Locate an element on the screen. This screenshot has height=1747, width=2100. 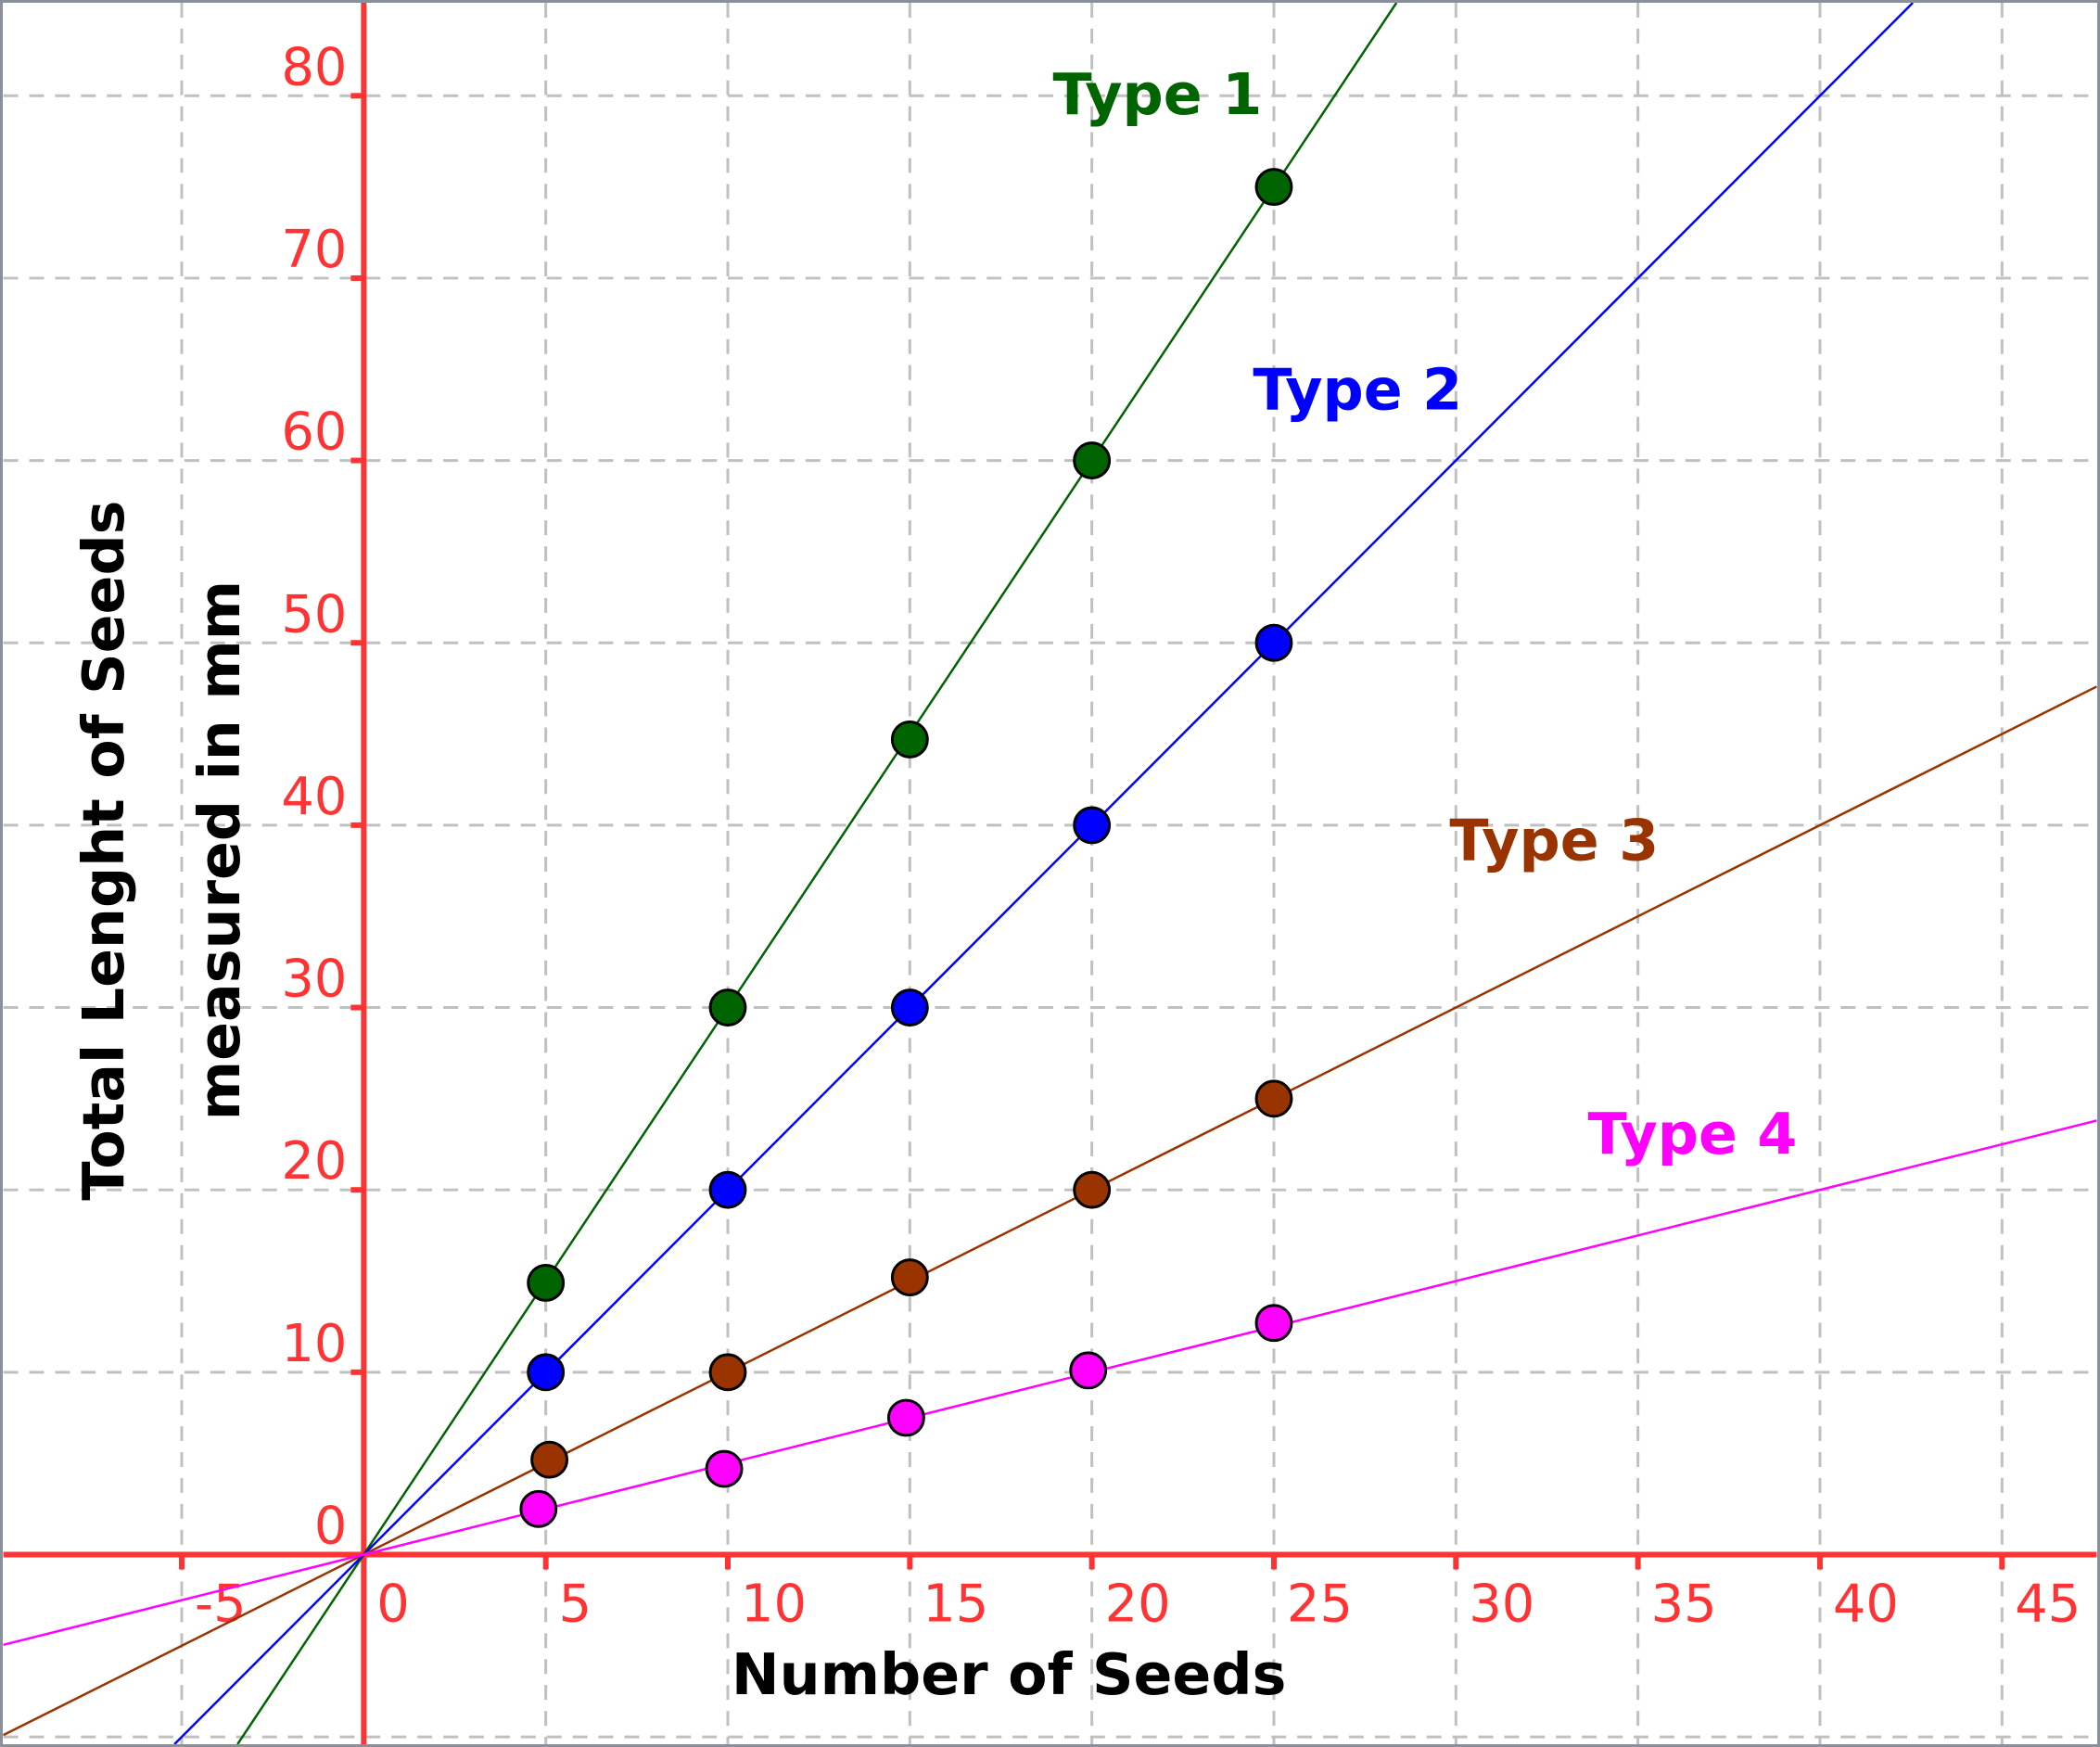
series-label-4: Type 4 is located at coordinates (1693, 1134).